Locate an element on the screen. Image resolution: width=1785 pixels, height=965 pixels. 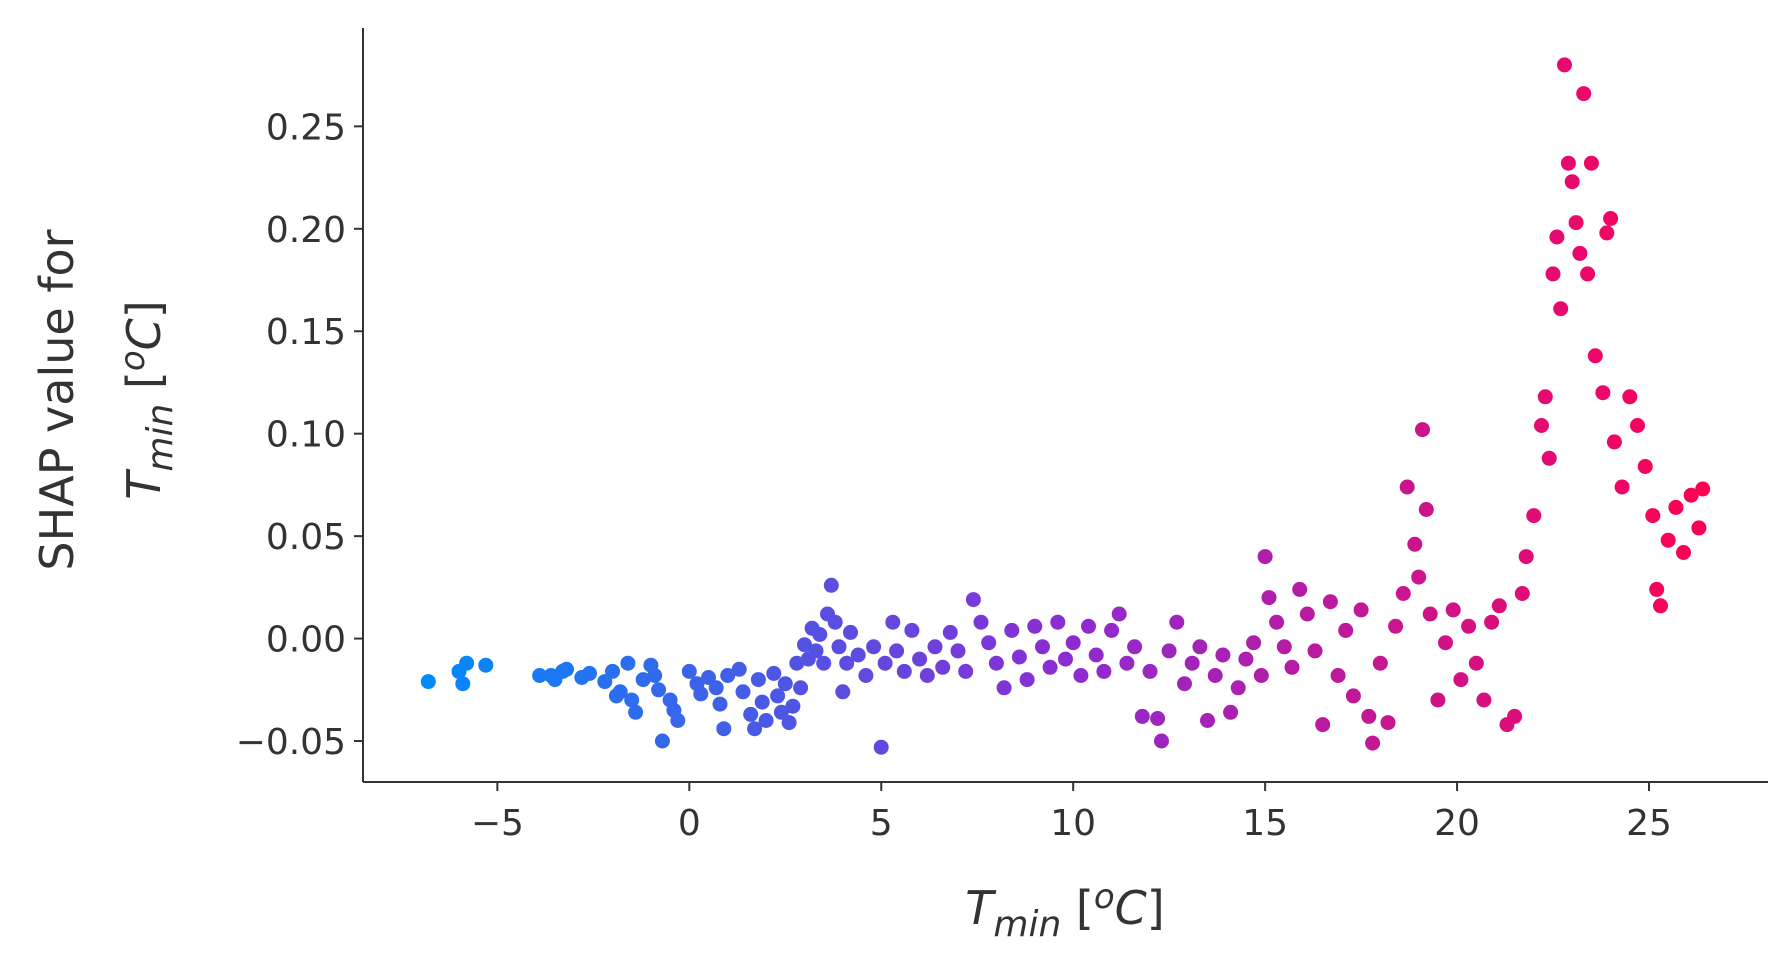
y-axis-label: SHAP value for Tmin [oC] is located at coordinates (105, 399).